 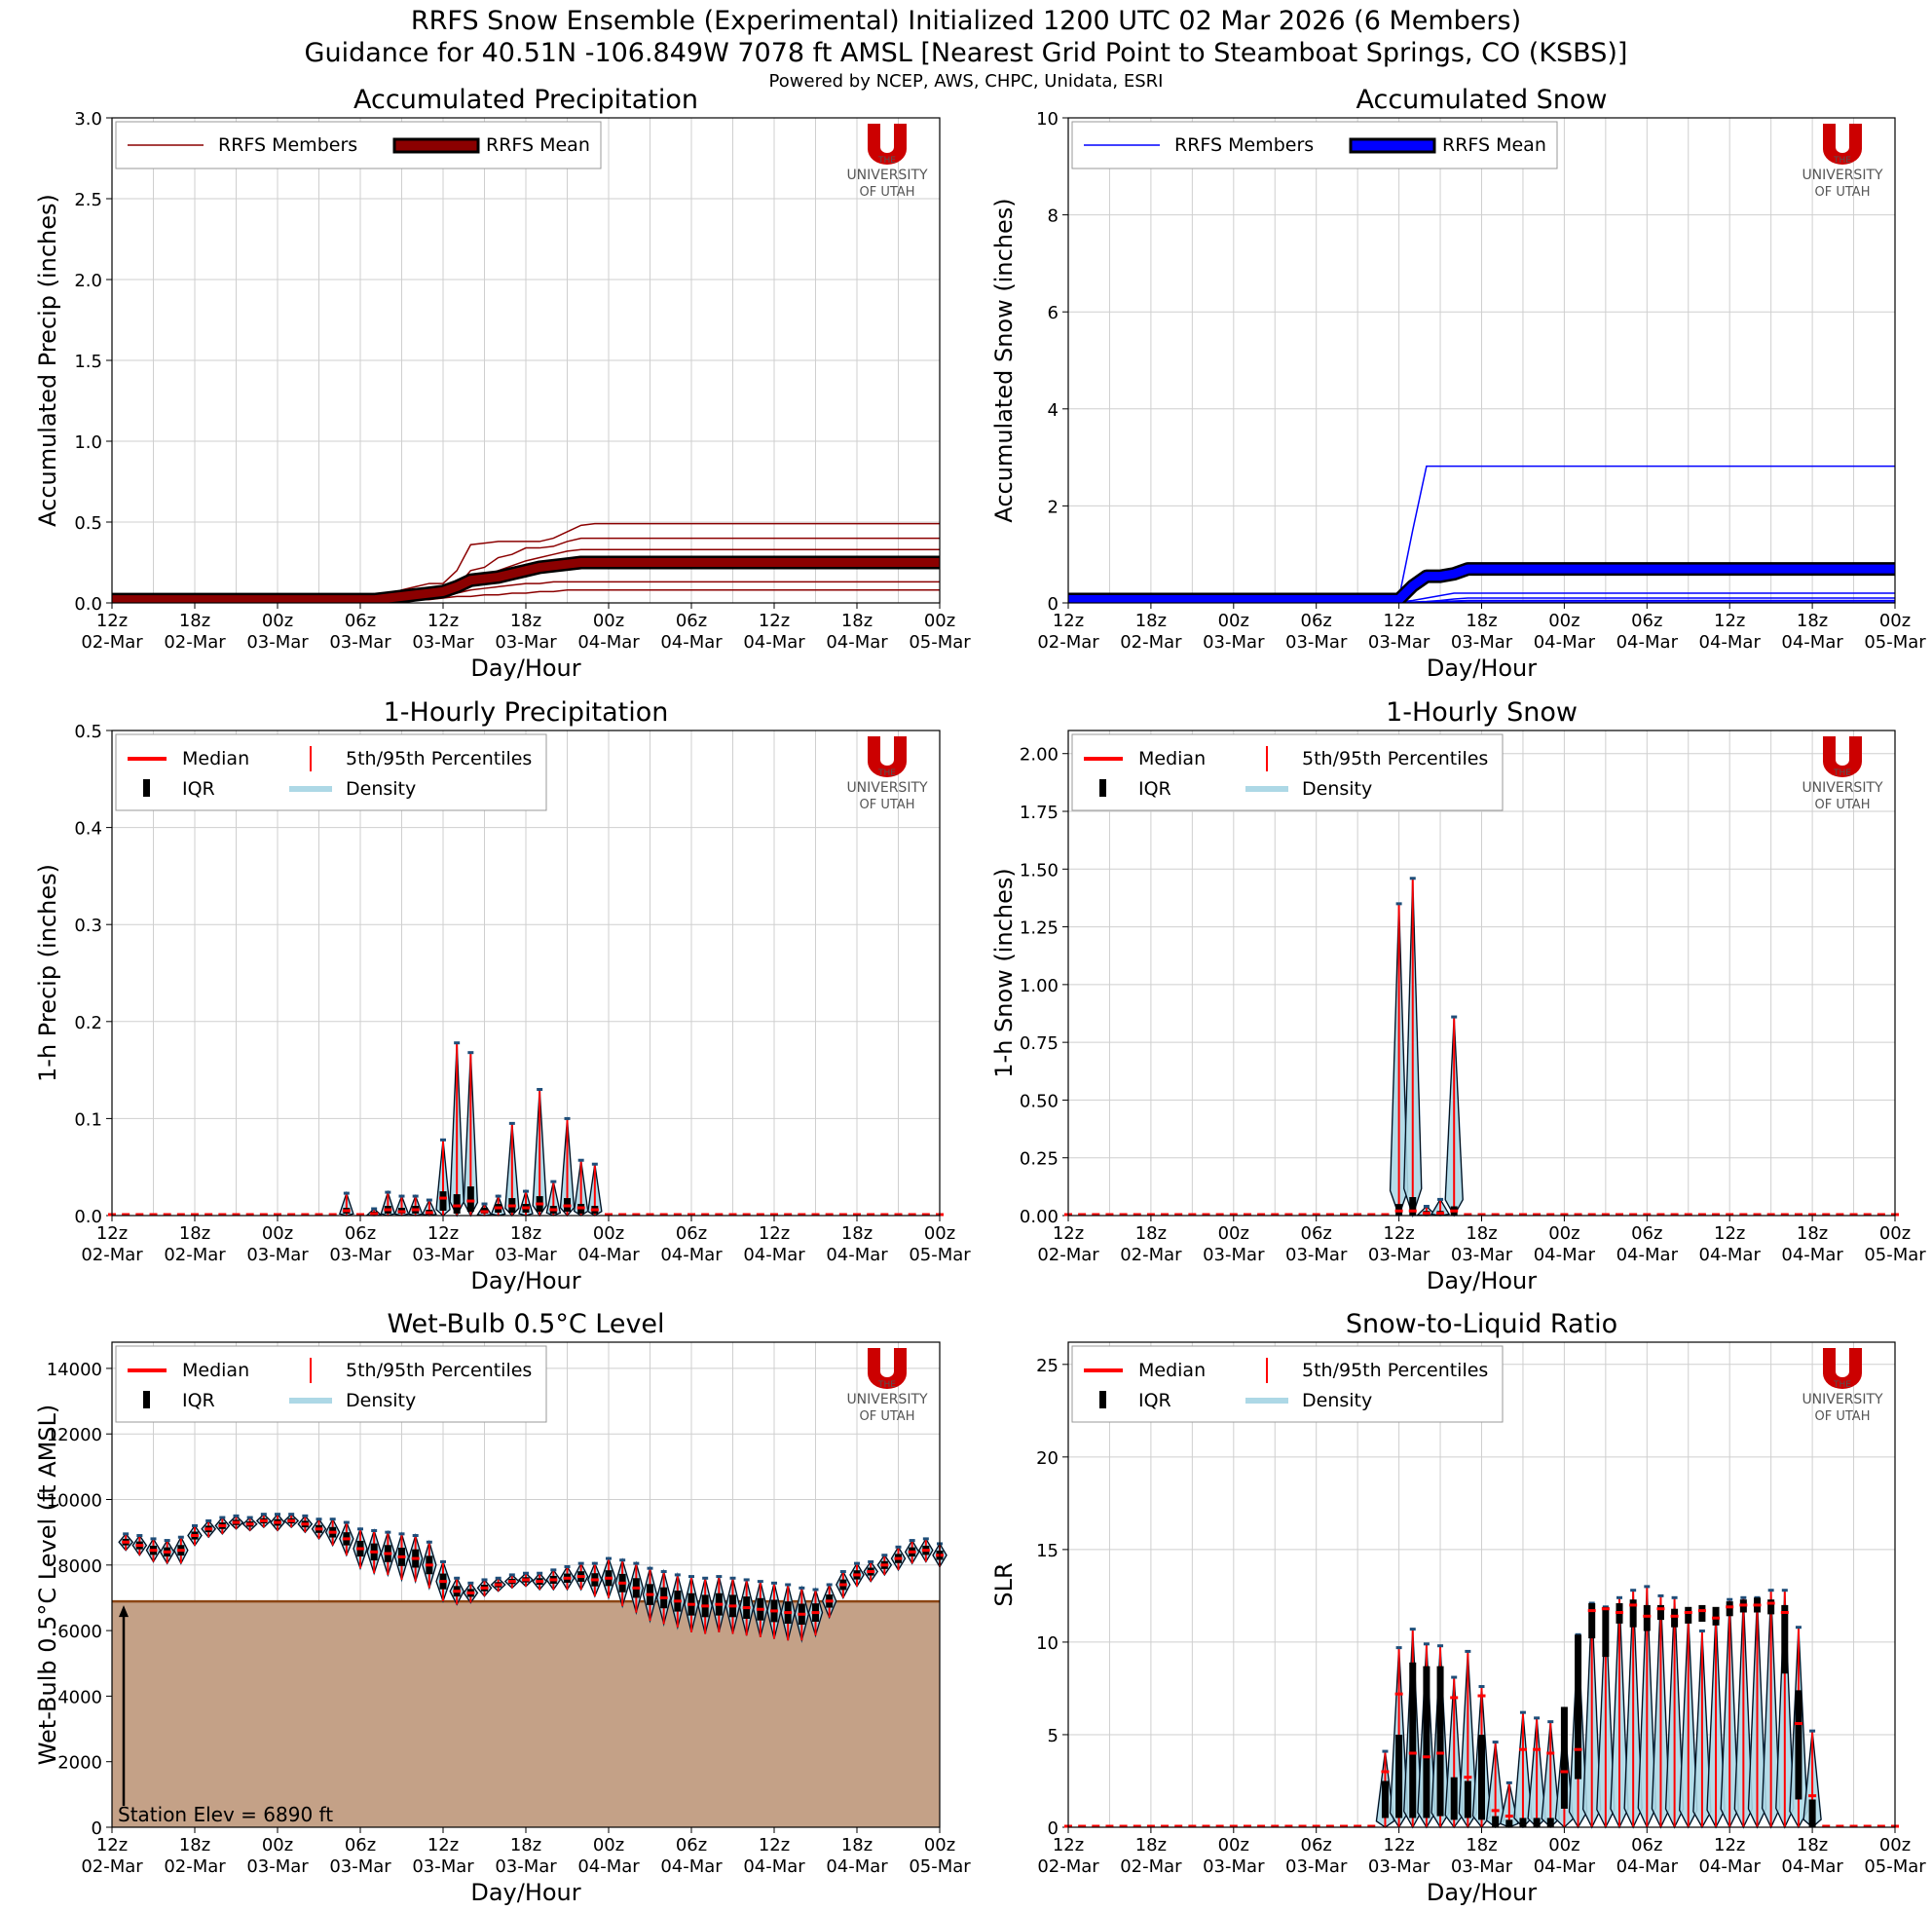 I want to click on legend-members-label: RRFS Members, so click(x=1244, y=145).